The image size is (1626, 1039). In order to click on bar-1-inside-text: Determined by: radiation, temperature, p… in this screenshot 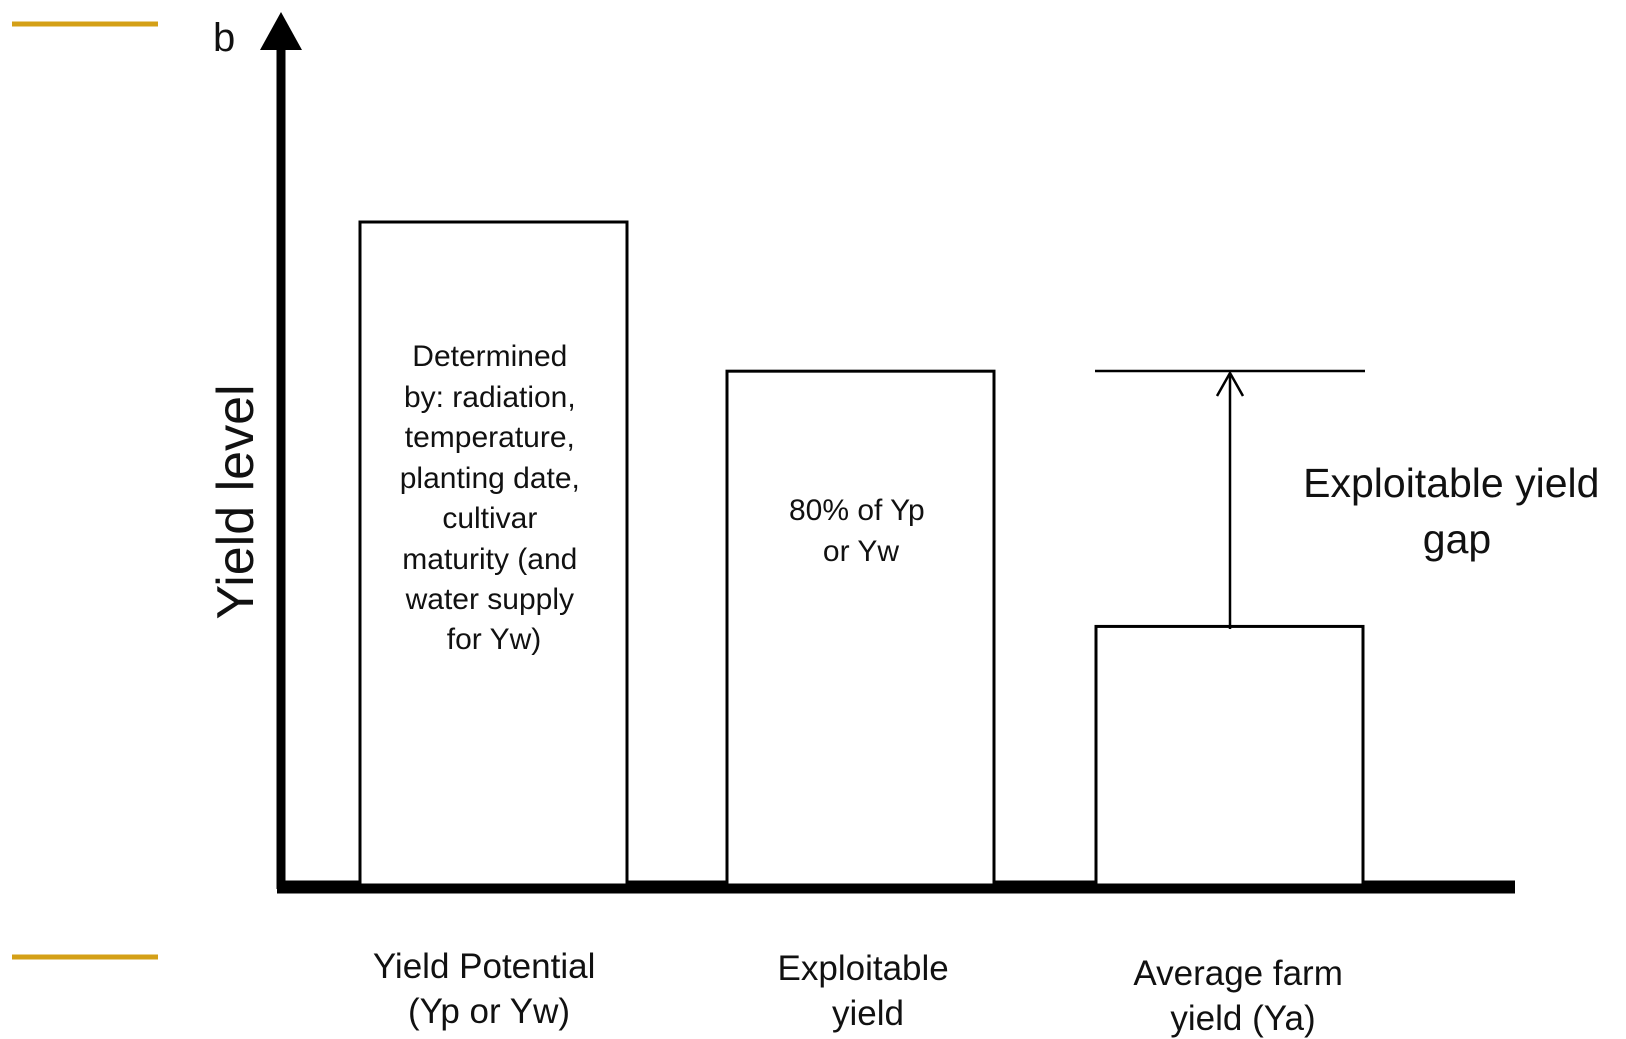, I will do `click(494, 498)`.